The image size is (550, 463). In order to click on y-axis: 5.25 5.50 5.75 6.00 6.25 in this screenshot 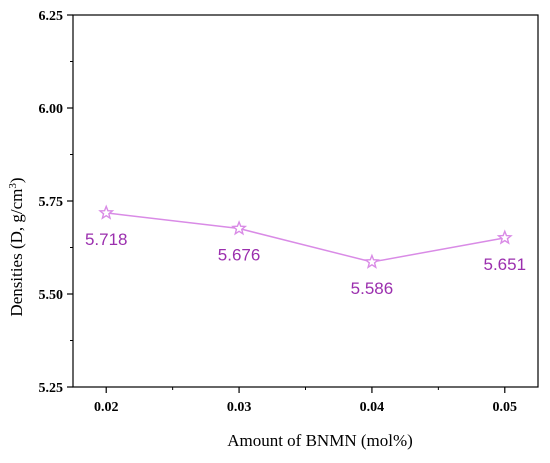, I will do `click(56, 202)`.